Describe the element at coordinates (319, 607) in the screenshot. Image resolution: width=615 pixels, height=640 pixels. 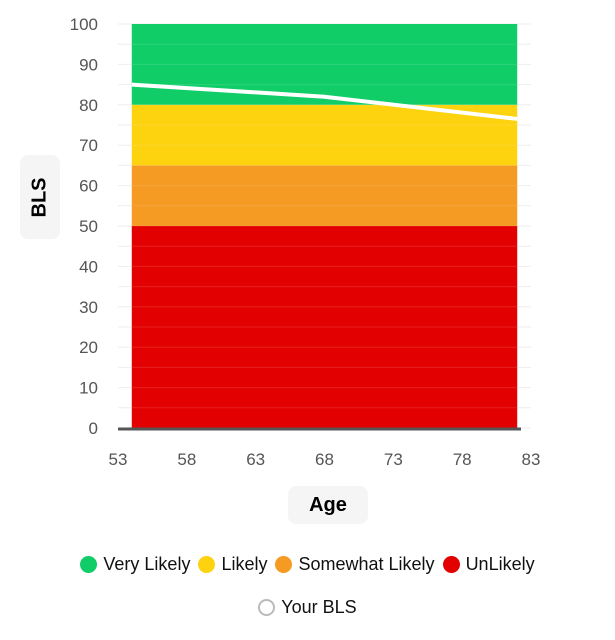
I see `legend-label: Your BLS` at that location.